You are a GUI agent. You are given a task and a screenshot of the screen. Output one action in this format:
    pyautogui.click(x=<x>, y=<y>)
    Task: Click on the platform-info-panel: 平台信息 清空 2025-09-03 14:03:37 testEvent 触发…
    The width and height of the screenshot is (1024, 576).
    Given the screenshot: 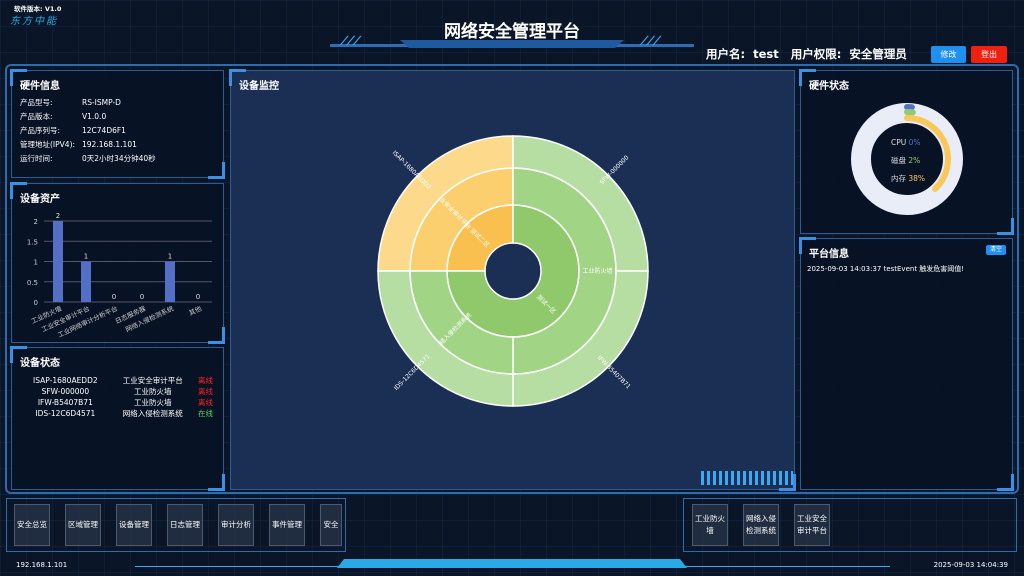 What is the action you would take?
    pyautogui.click(x=906, y=364)
    